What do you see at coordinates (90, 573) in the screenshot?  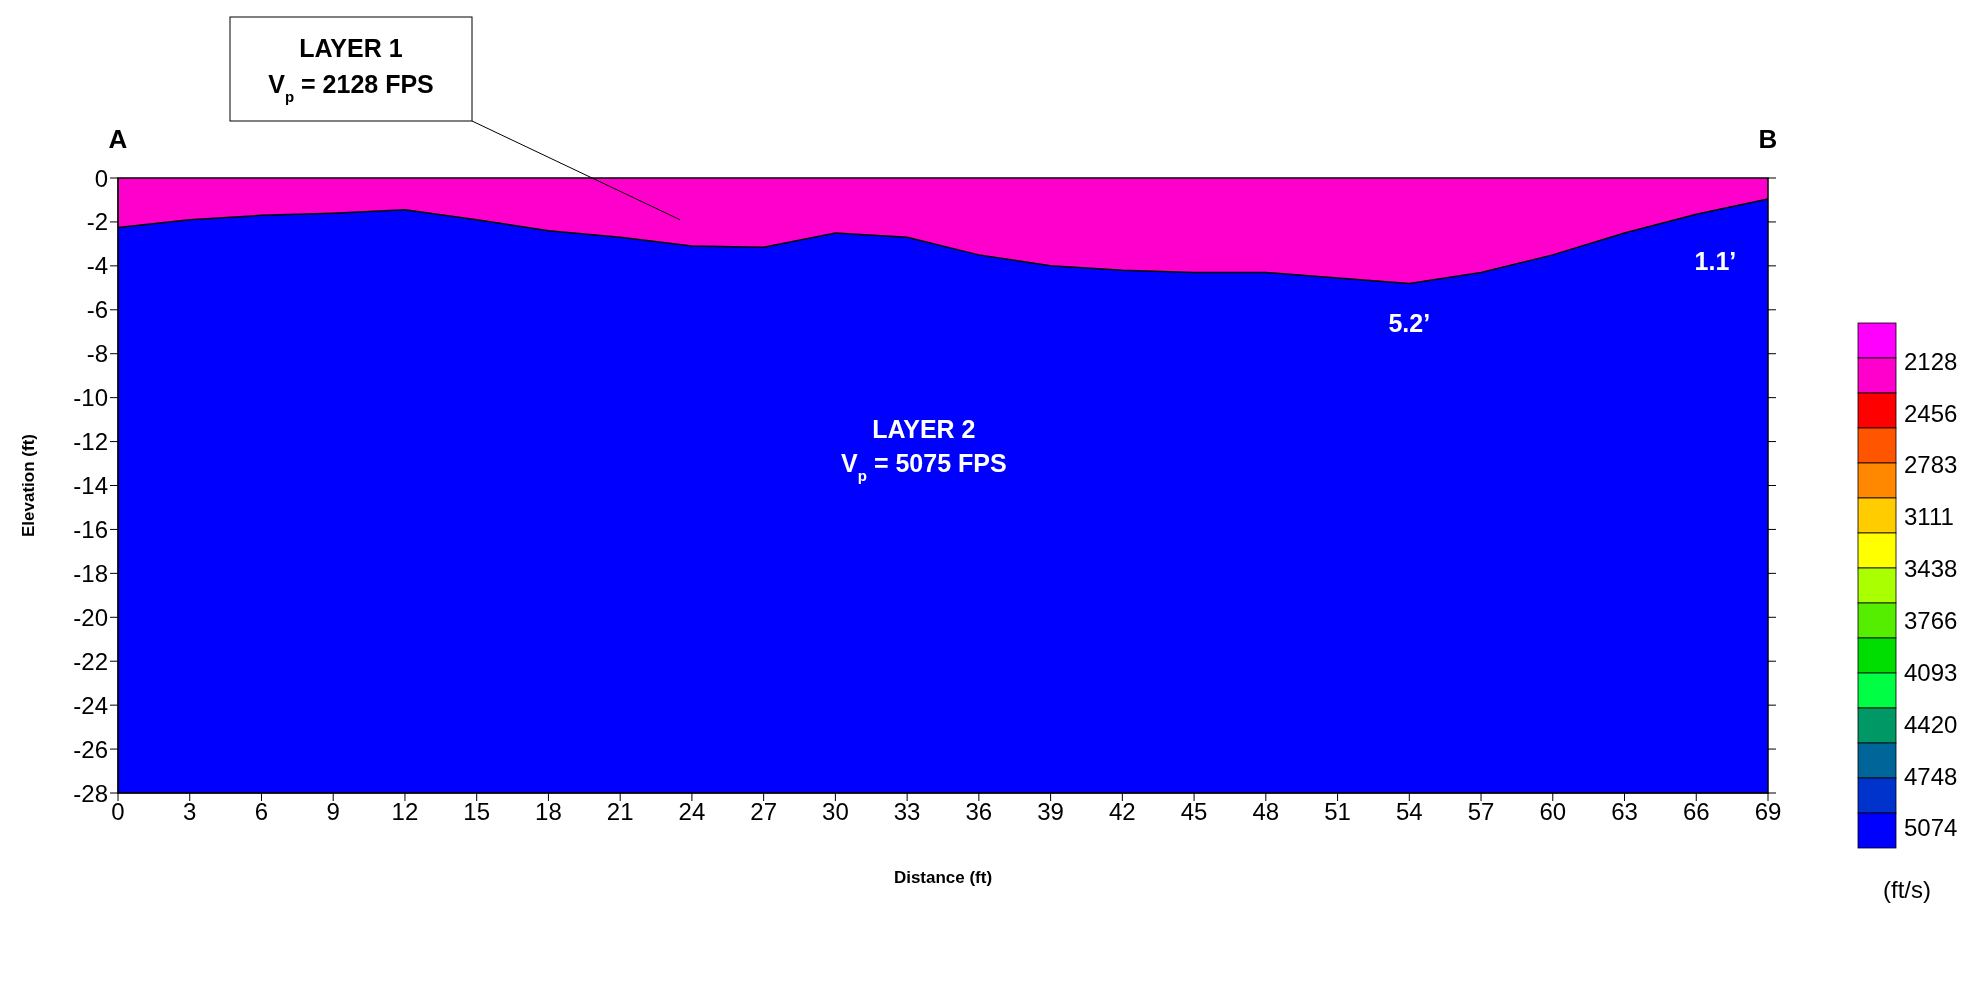 I see `y-tick-label: -18` at bounding box center [90, 573].